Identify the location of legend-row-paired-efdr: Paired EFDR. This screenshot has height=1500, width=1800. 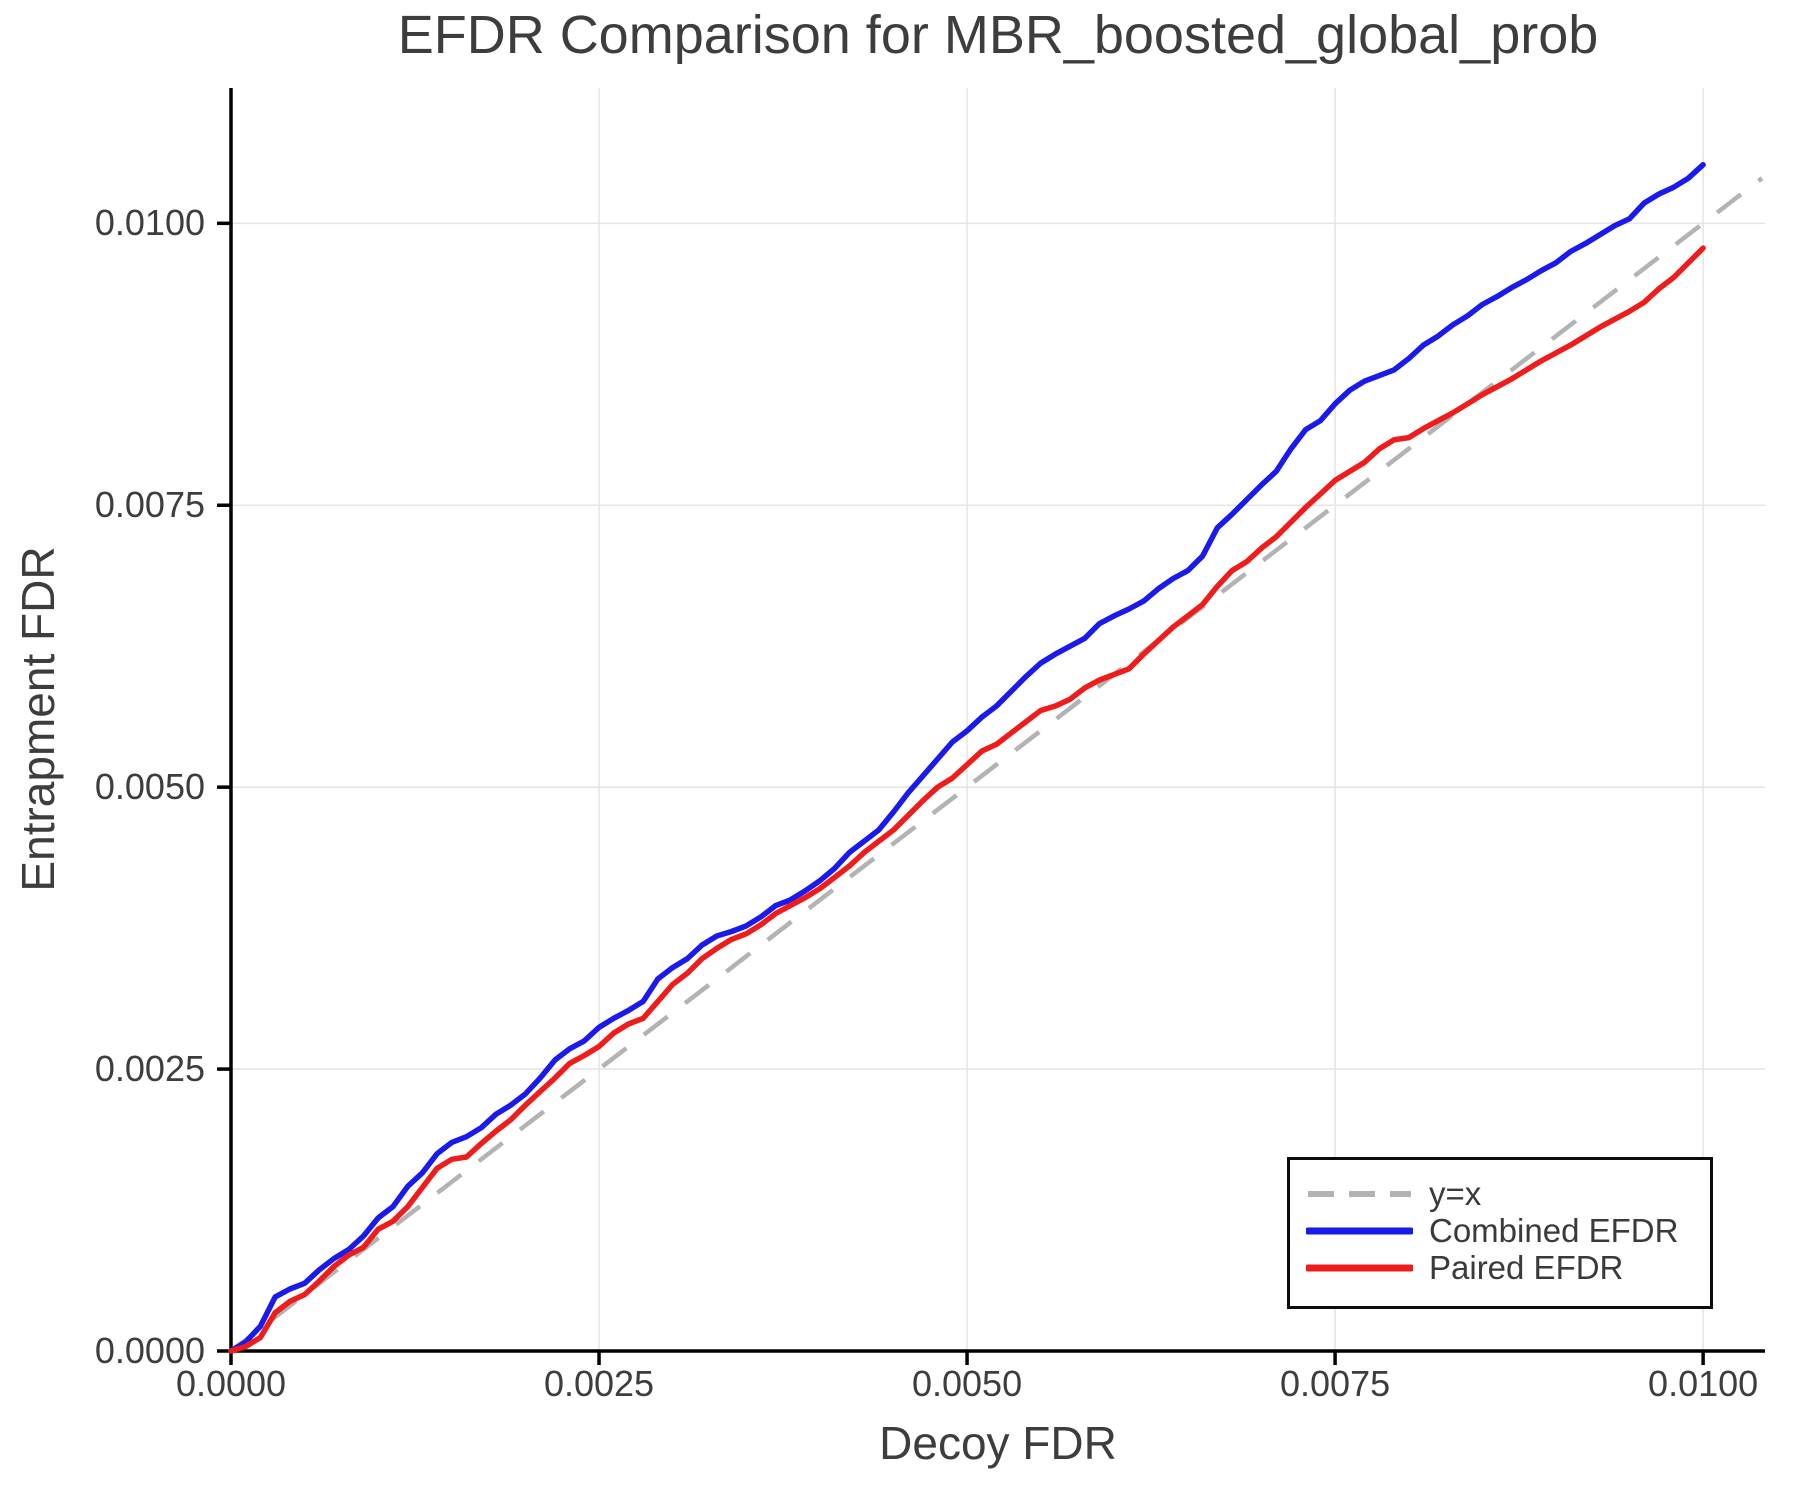
(1500, 1267).